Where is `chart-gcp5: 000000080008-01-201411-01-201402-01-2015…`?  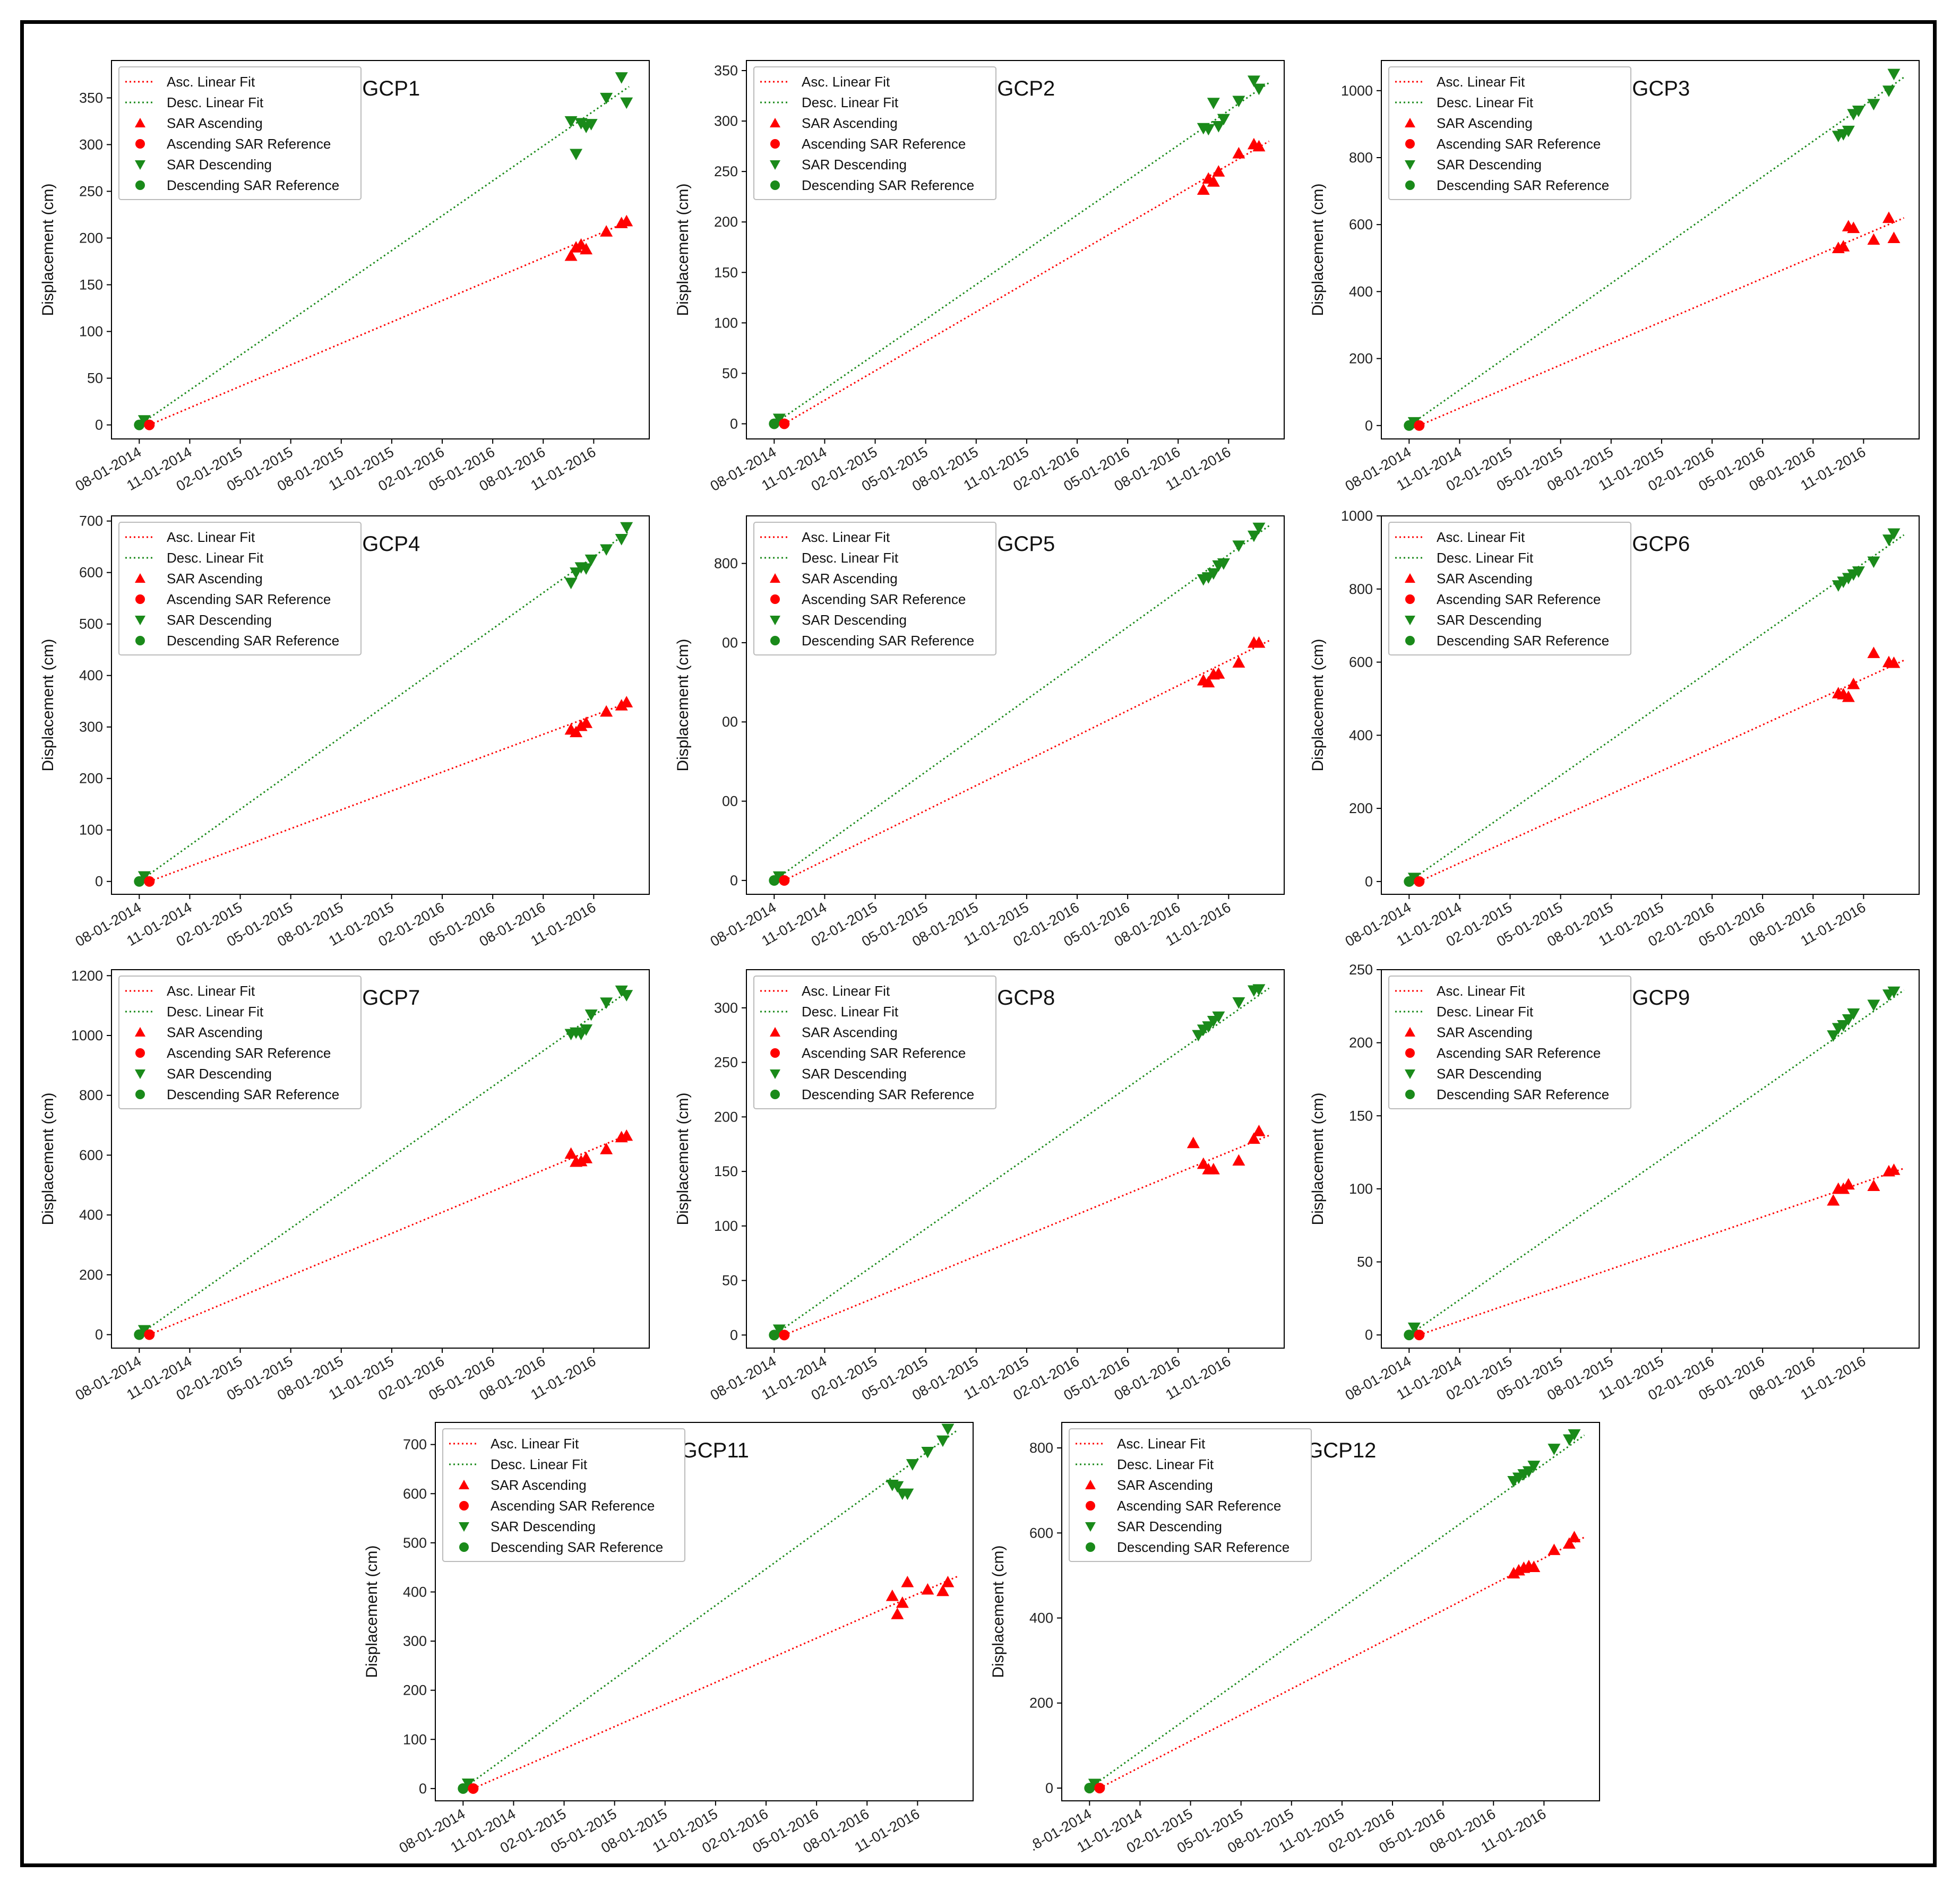
chart-gcp5: 000000080008-01-201411-01-201402-01-2015… is located at coordinates (980, 732).